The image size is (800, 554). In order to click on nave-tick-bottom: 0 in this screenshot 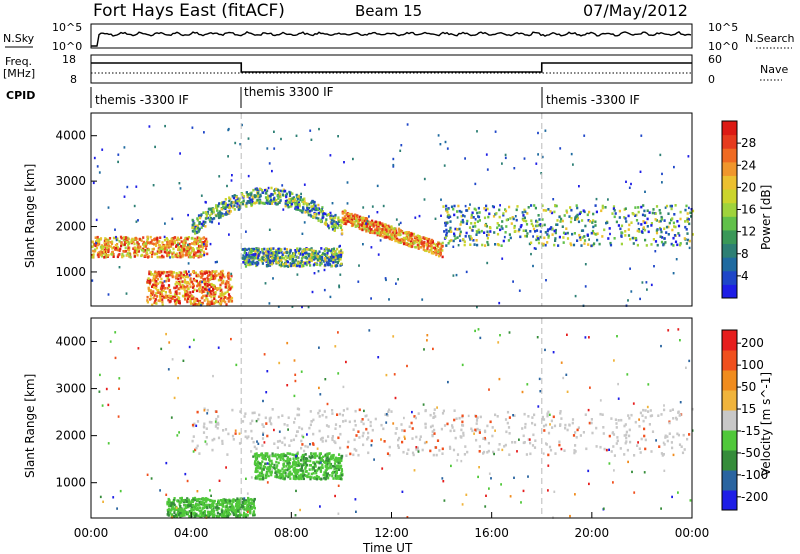, I will do `click(711, 79)`.